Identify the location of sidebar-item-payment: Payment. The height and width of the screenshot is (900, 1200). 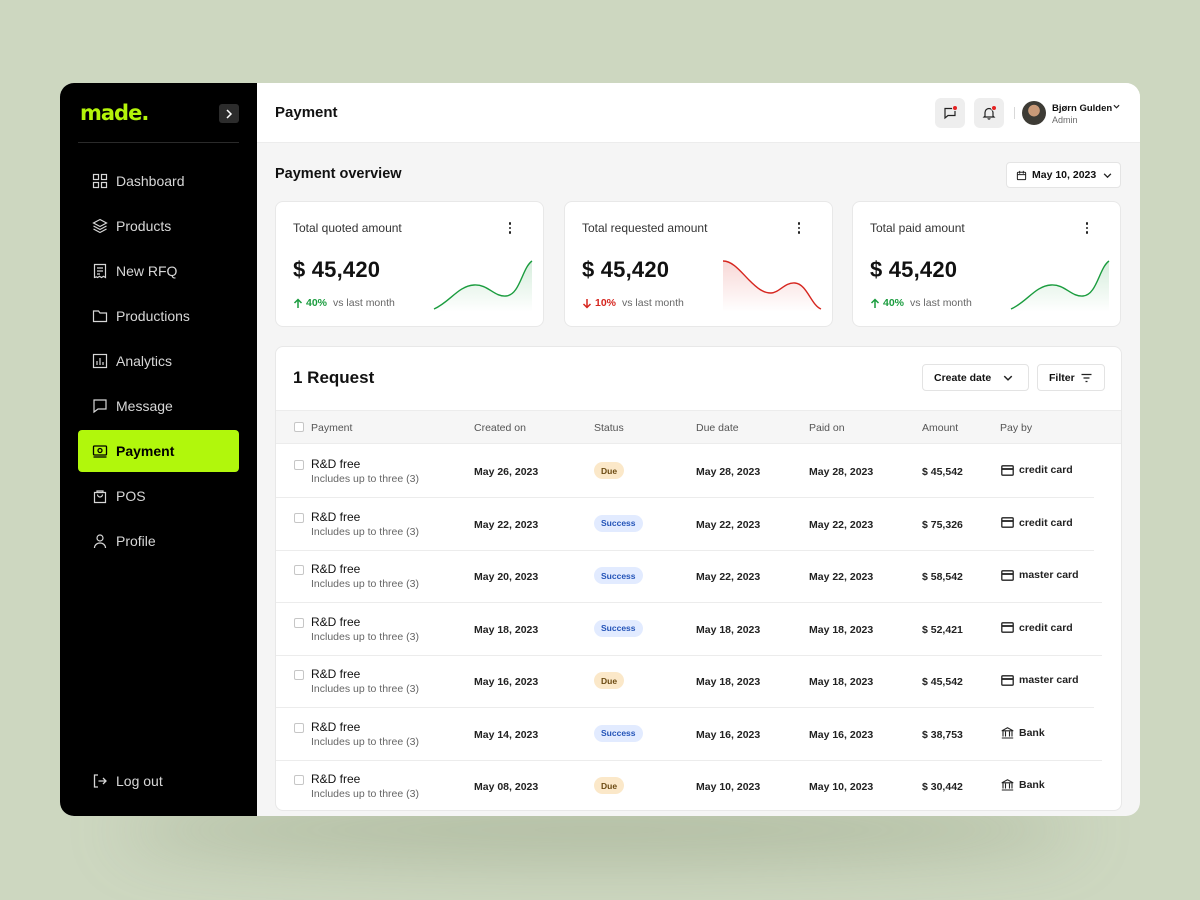
(158, 451).